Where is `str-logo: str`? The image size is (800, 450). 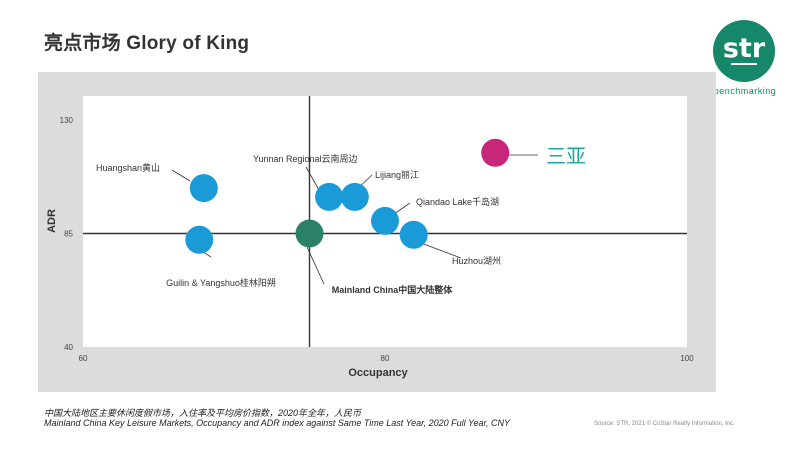 str-logo: str is located at coordinates (744, 51).